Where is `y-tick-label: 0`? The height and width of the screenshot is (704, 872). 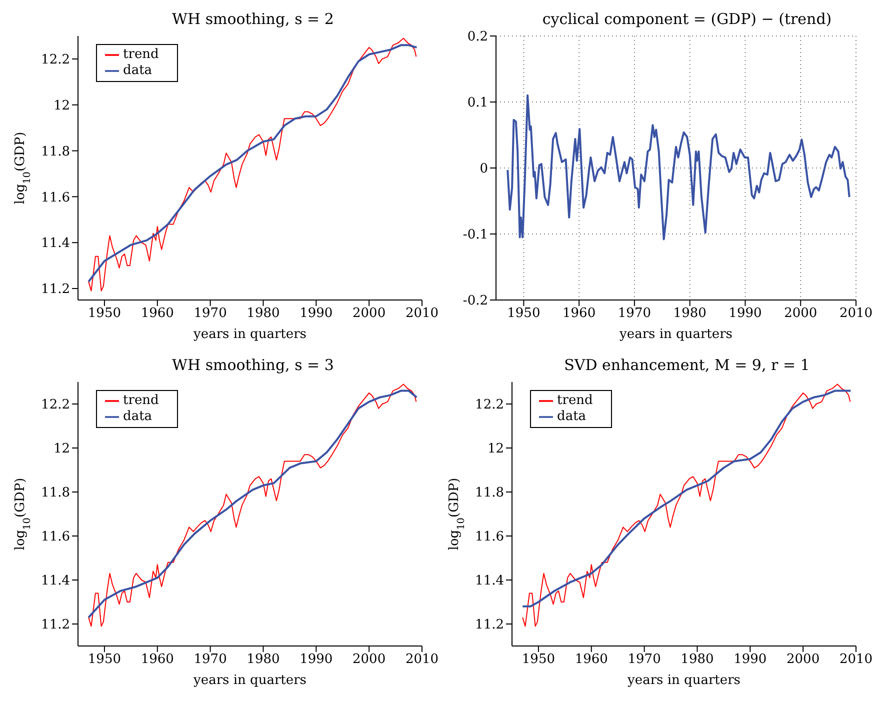 y-tick-label: 0 is located at coordinates (484, 169).